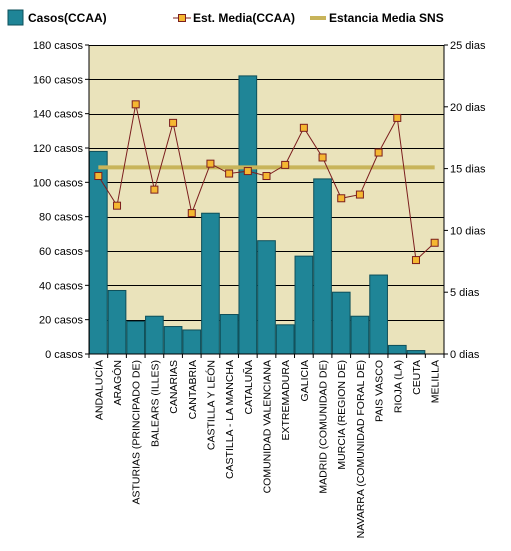  Describe the element at coordinates (468, 108) in the screenshot. I see `right-tick-label-20: 20 dias` at that location.